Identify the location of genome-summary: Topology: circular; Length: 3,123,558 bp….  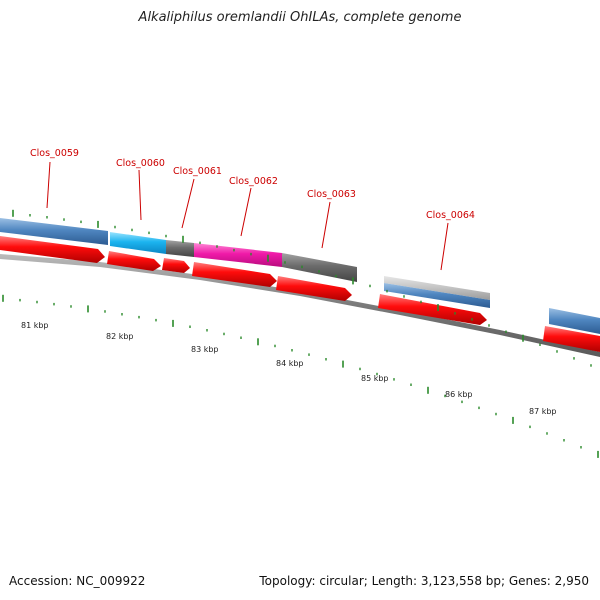
(424, 581).